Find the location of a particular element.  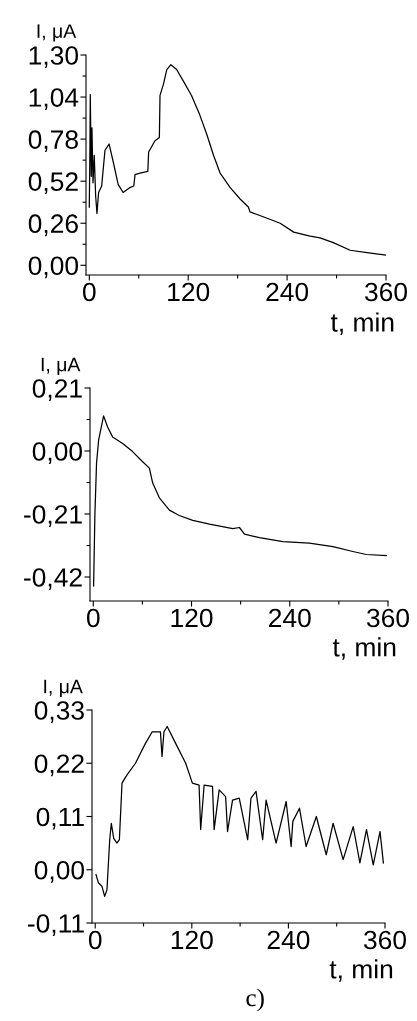

y-tick-label: 0,78 is located at coordinates (53, 141).